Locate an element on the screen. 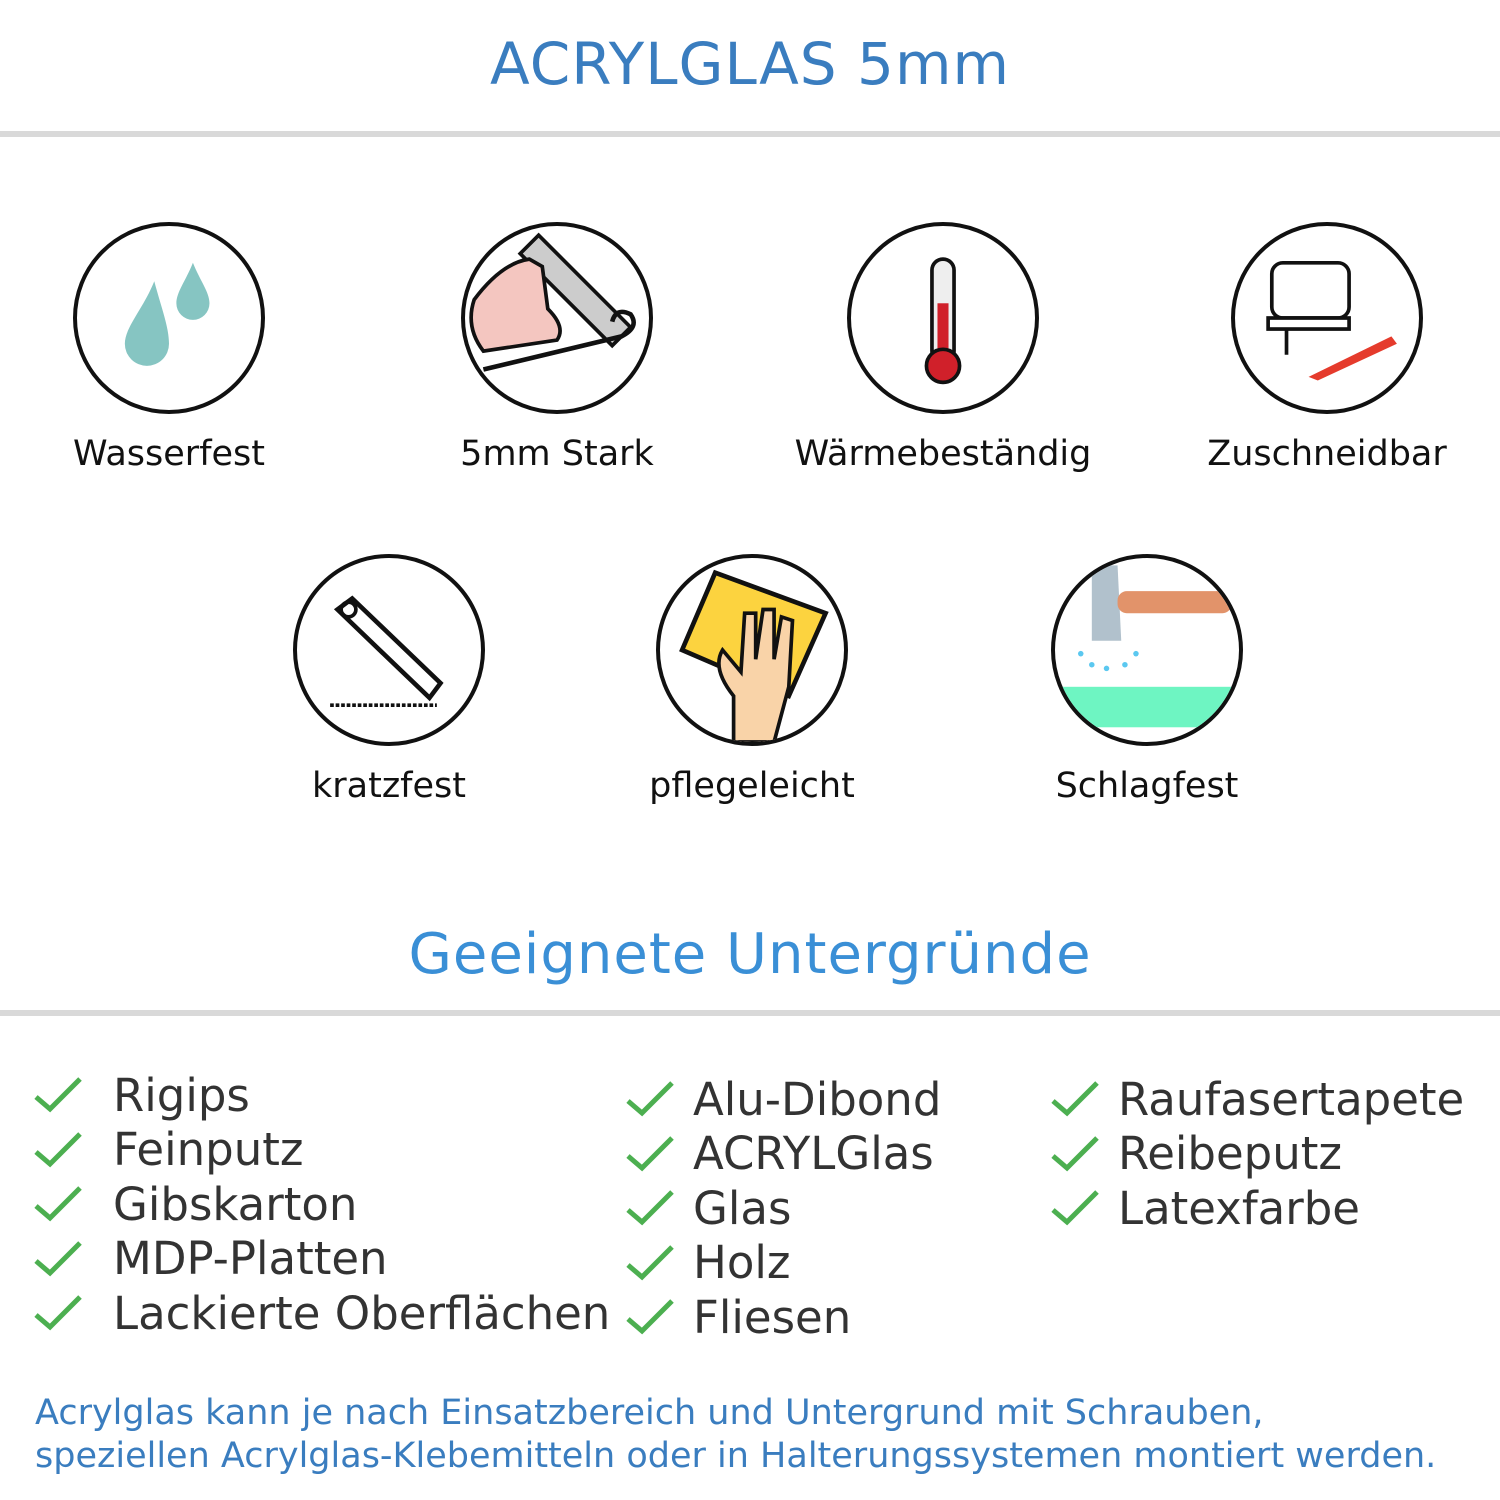 Image resolution: width=1500 pixels, height=1500 pixels. feature-zuschneidbar: Zuschneidbar is located at coordinates (1327, 348).